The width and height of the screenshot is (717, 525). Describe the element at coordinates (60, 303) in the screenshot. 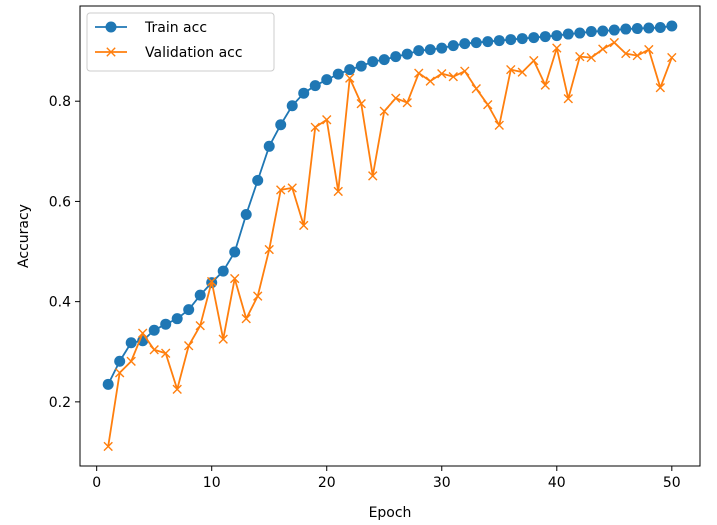

I see `y-tick-label: 0.4` at that location.